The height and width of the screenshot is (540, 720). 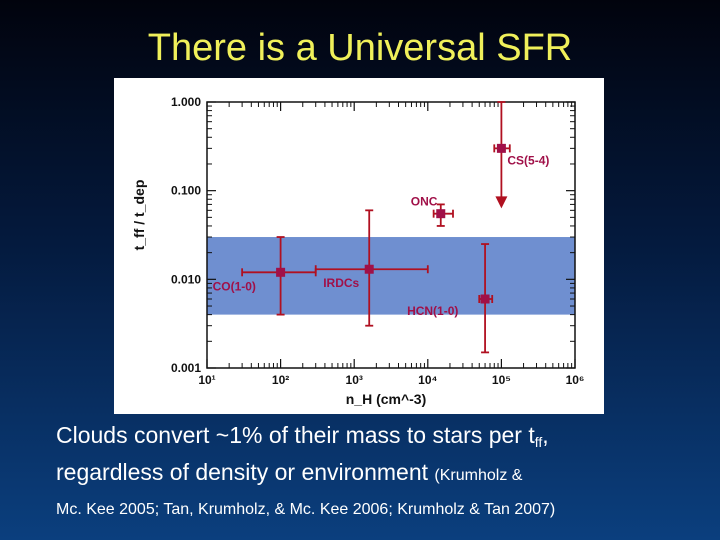 I want to click on data-point: CO(1-0), so click(x=265, y=276).